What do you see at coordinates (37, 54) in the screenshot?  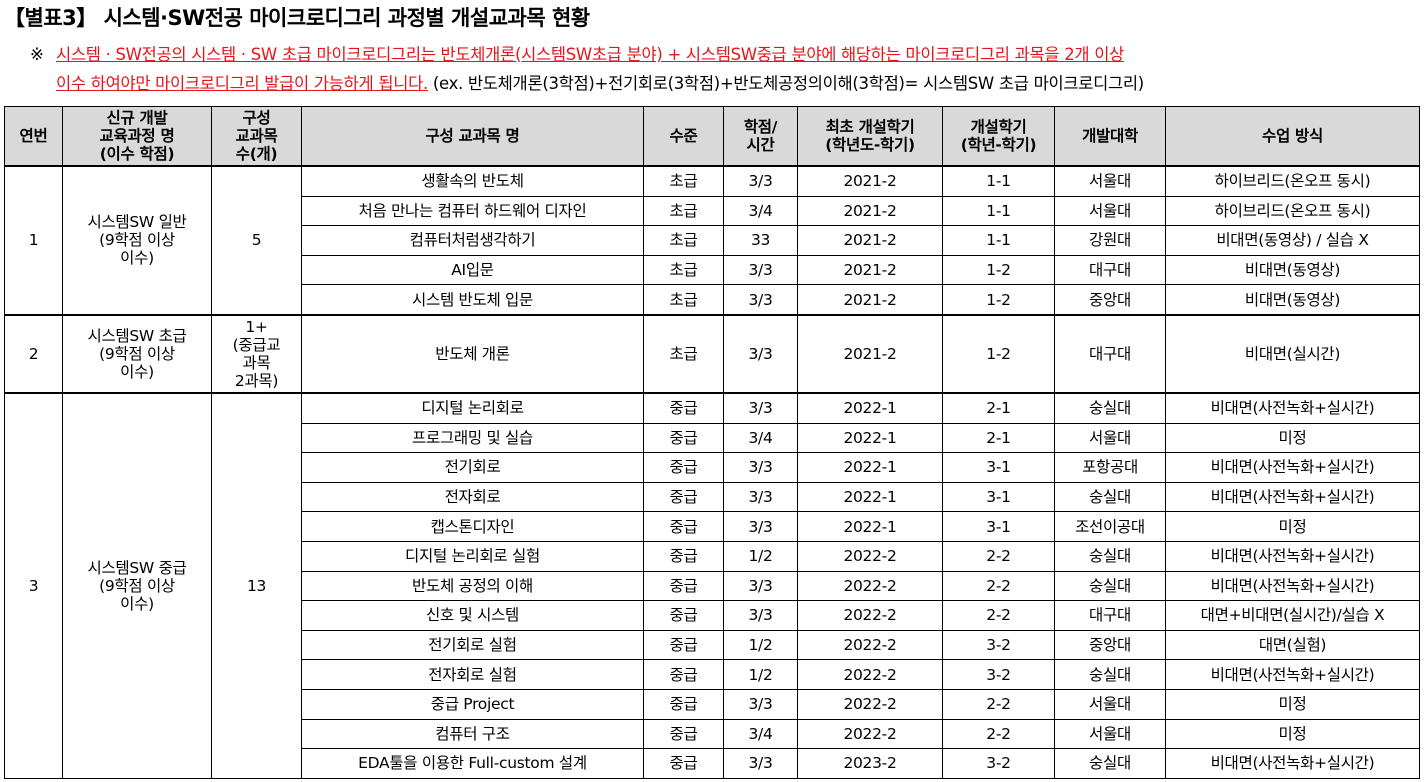 I see `reference-mark: ※` at bounding box center [37, 54].